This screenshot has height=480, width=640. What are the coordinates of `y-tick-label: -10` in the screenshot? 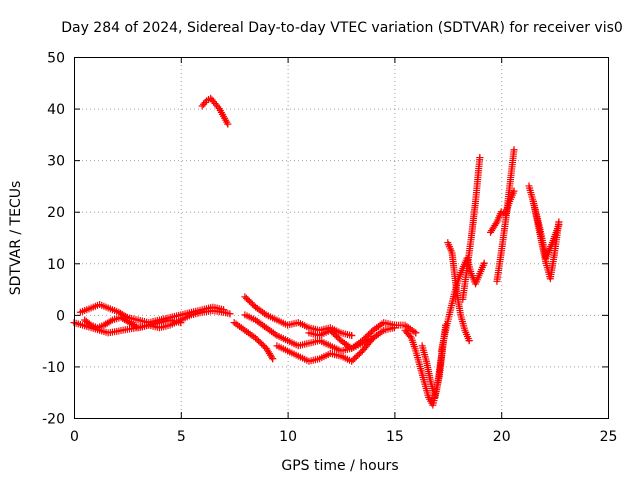 It's located at (53, 368).